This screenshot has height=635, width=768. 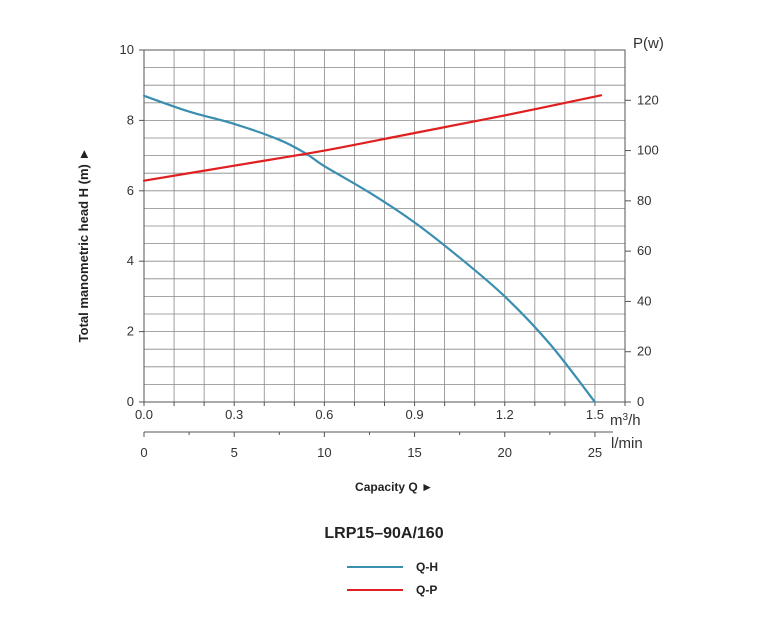 I want to click on left-tick-label: 10, so click(x=127, y=49).